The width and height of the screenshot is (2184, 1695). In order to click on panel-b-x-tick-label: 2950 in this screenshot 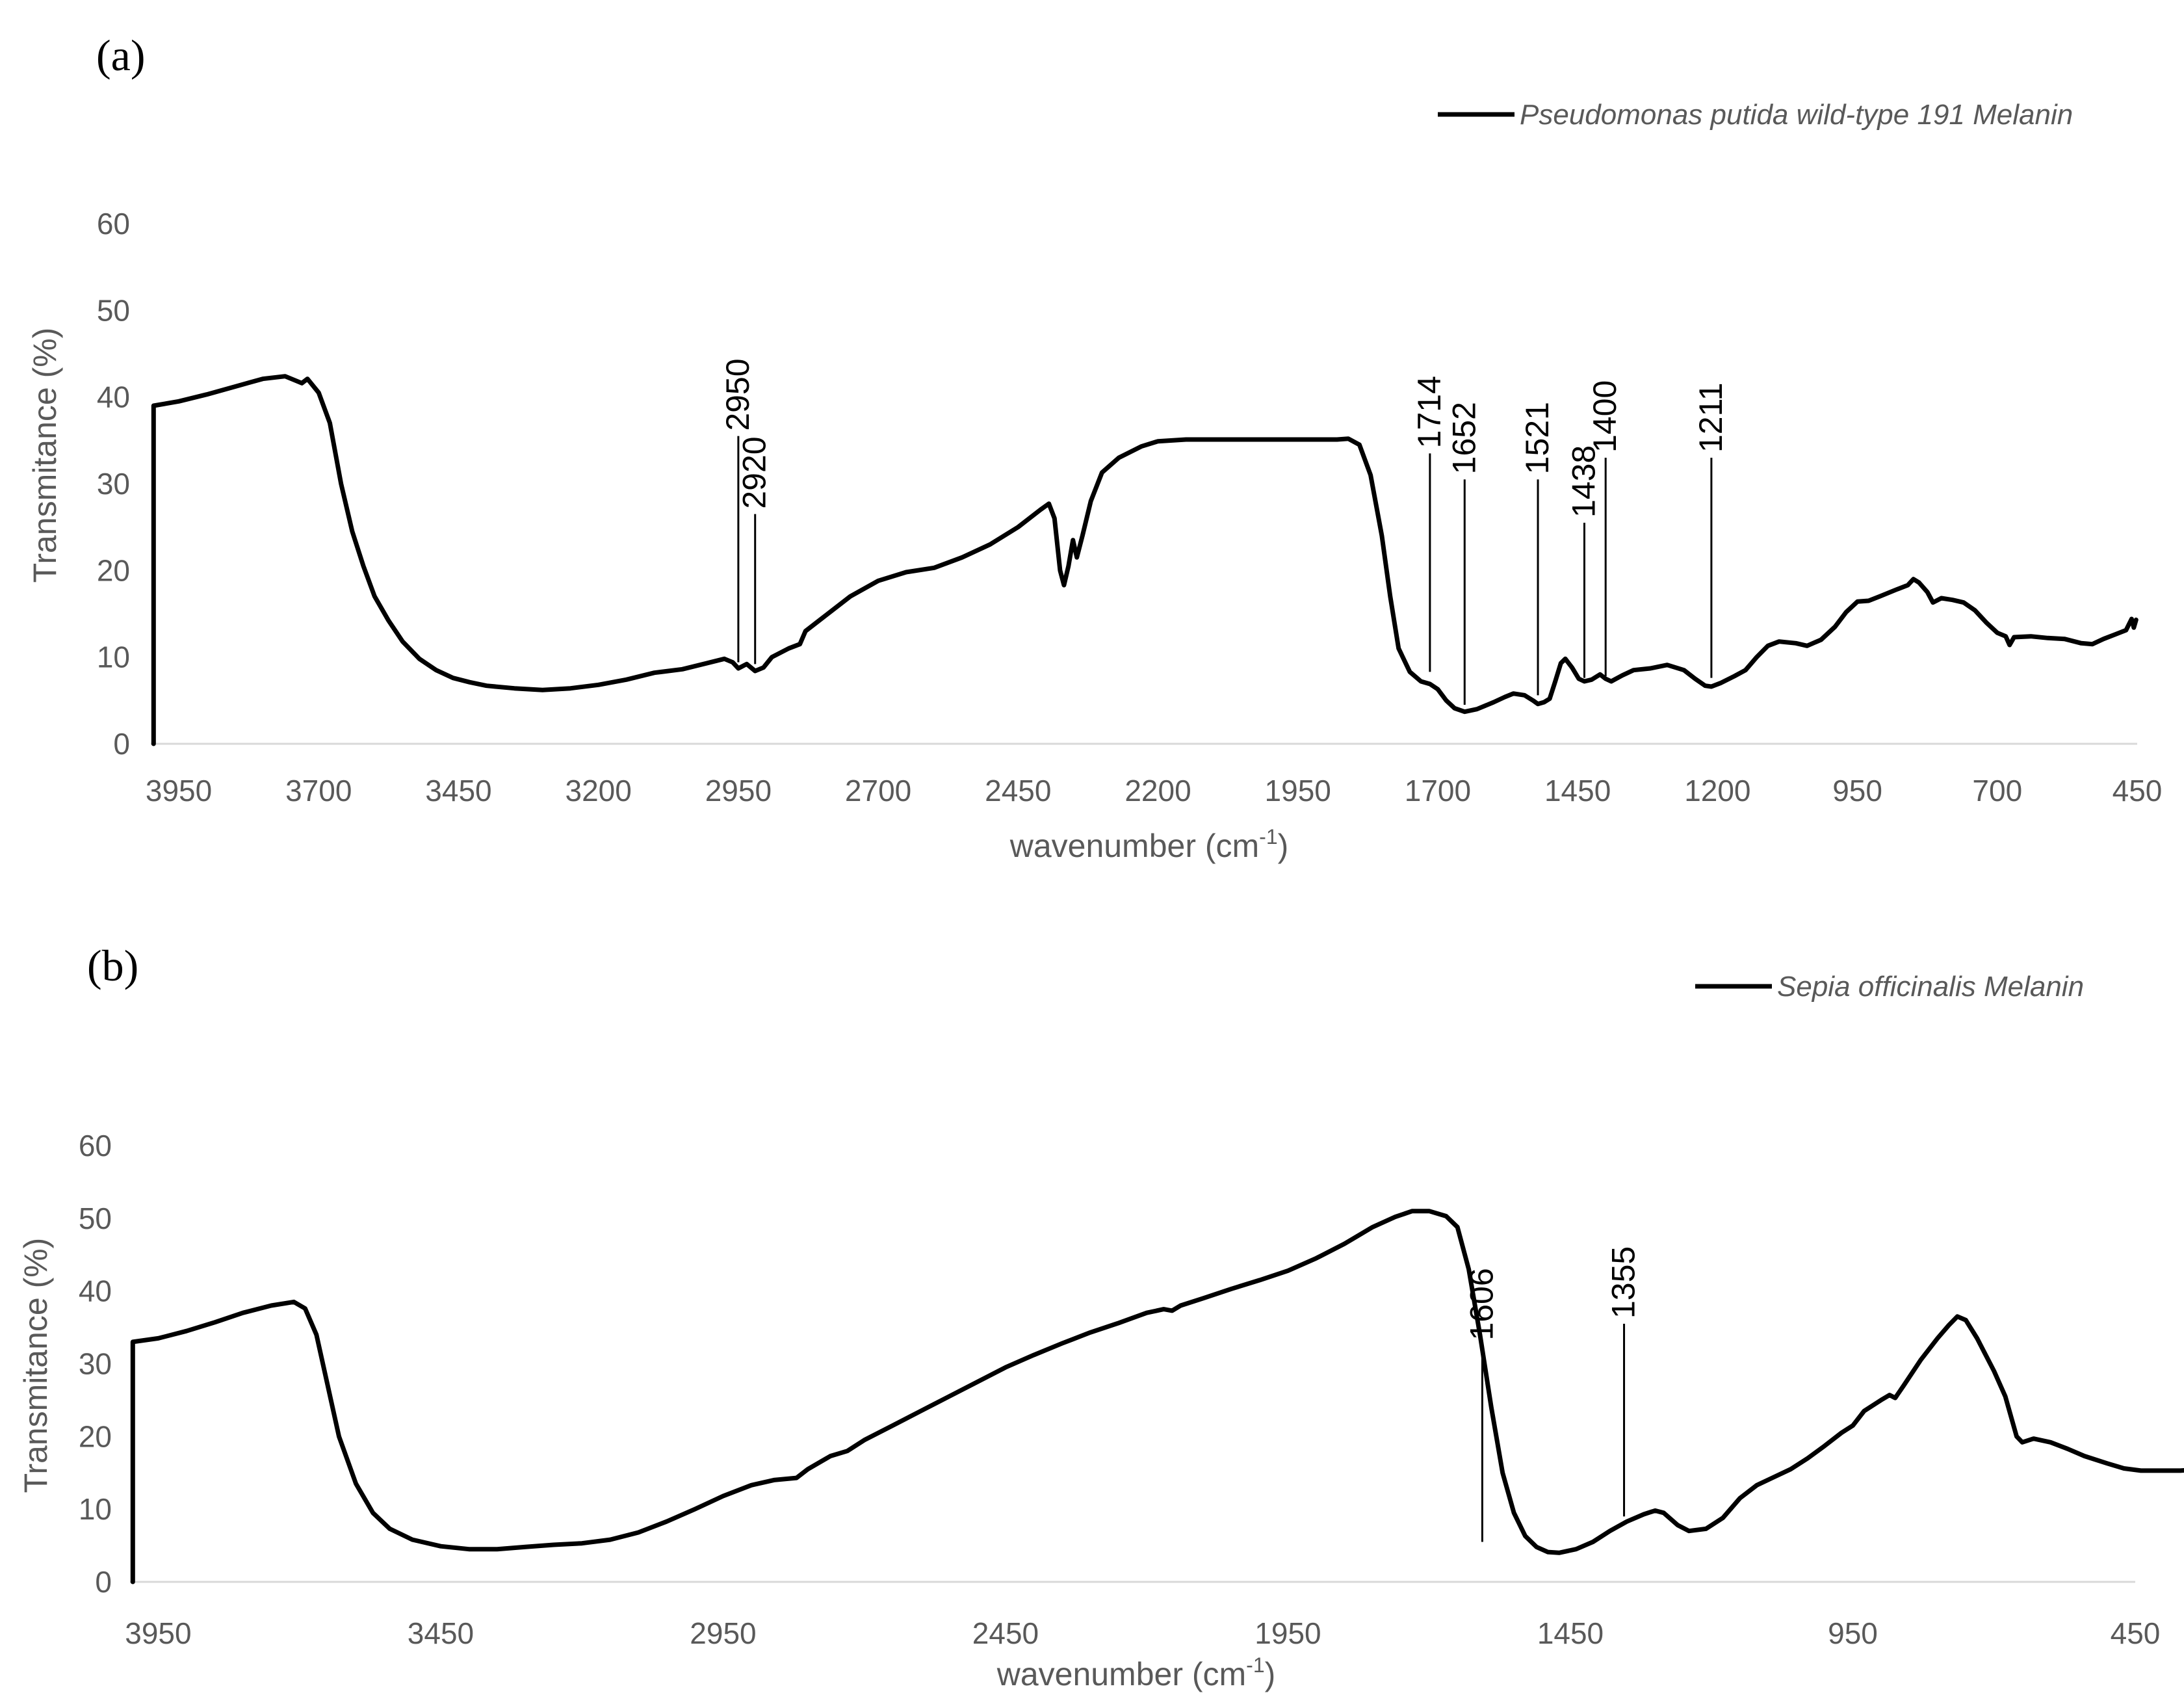, I will do `click(723, 1633)`.